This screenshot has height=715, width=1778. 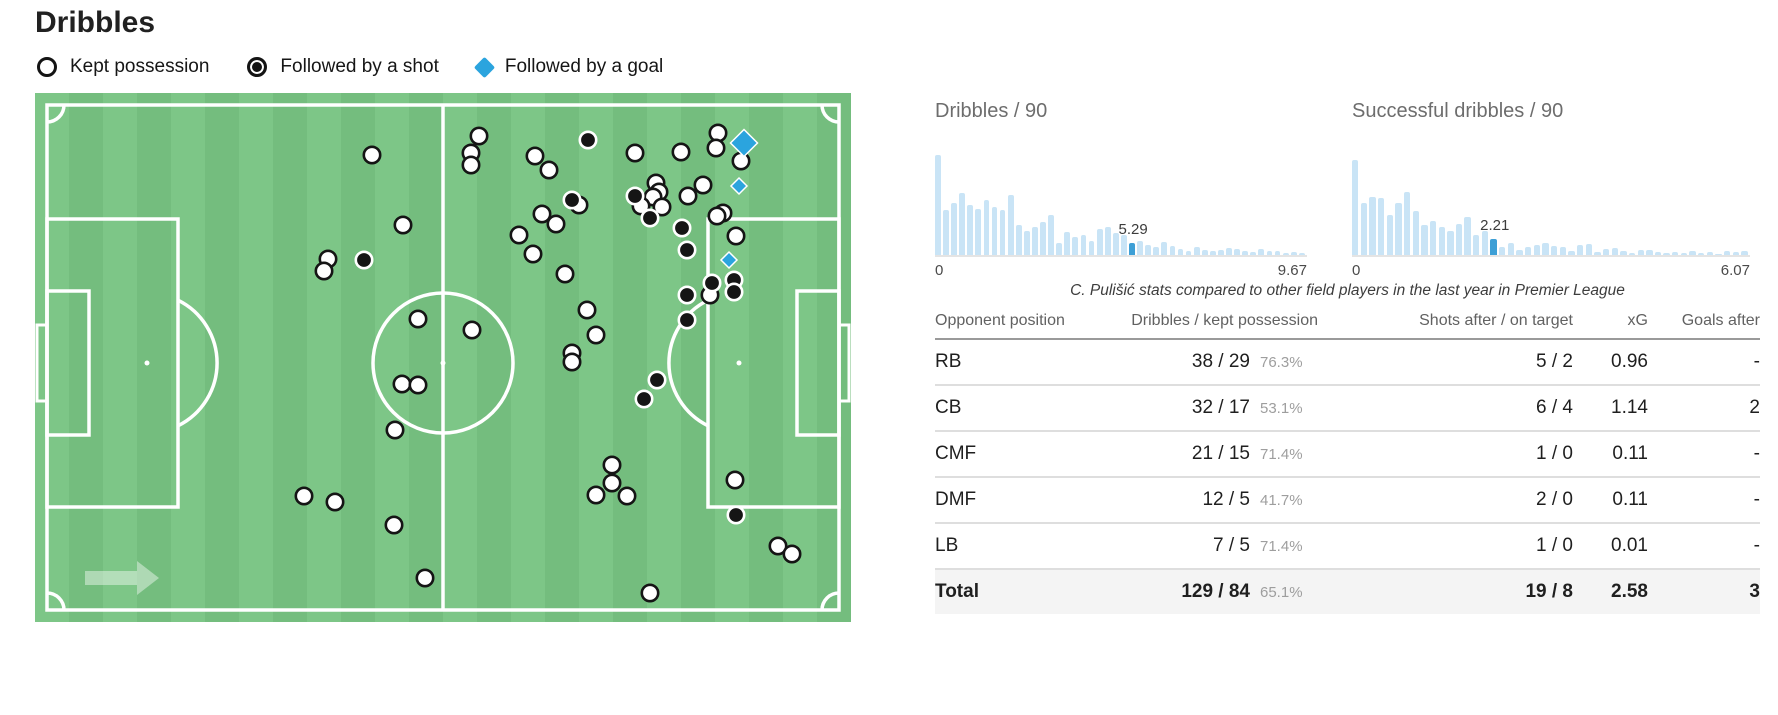 What do you see at coordinates (729, 260) in the screenshot?
I see `dribble-marker-goal` at bounding box center [729, 260].